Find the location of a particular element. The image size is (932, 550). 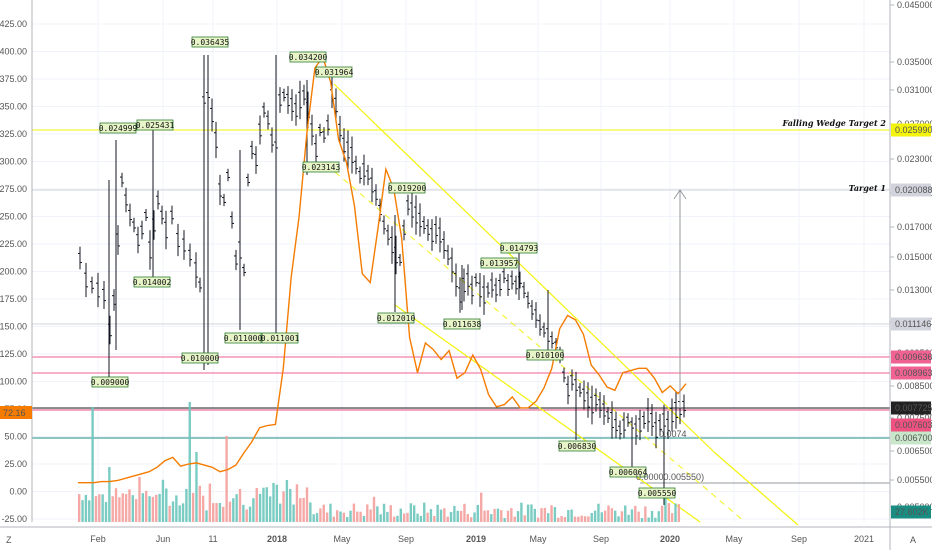

annotation-label: 0.011000 is located at coordinates (243, 338).